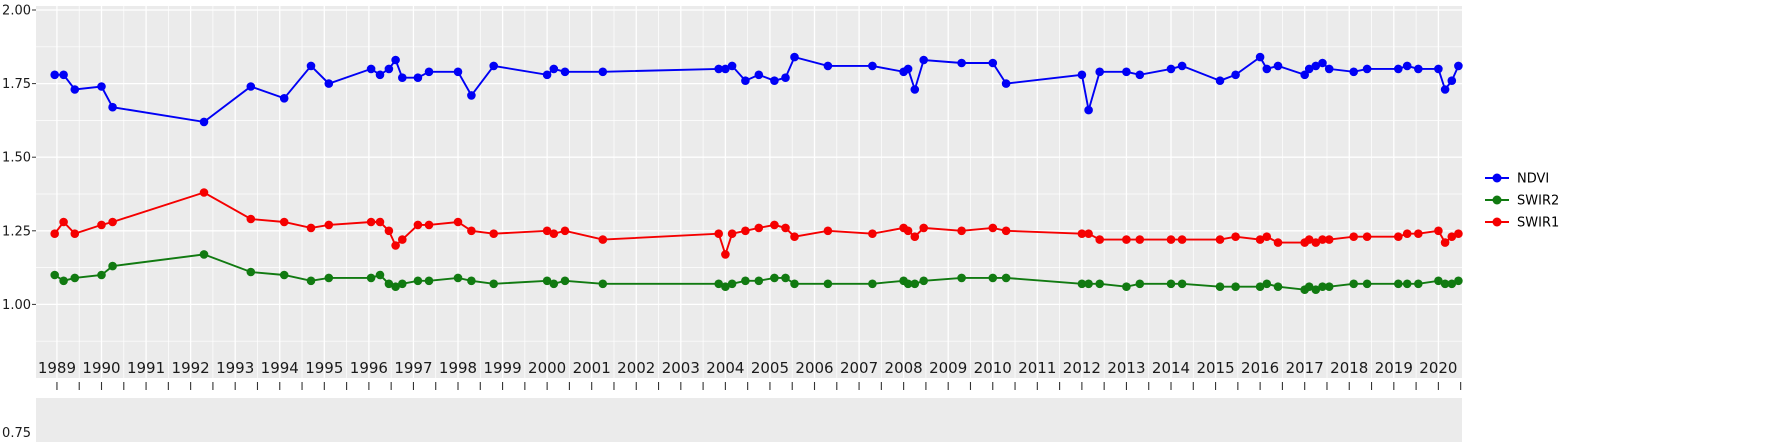 The width and height of the screenshot is (1773, 442). Describe the element at coordinates (458, 368) in the screenshot. I see `x-tick-label: 1998` at that location.